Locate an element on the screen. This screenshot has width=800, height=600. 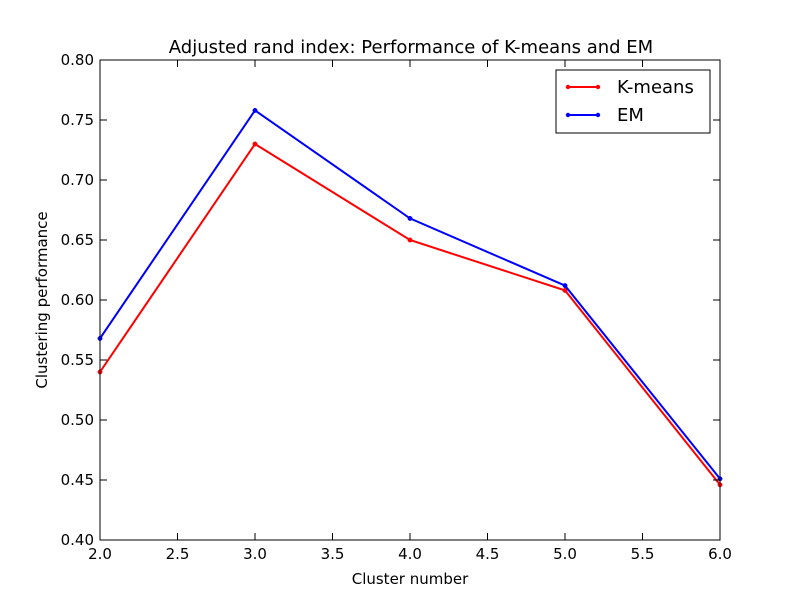
x-tick-label: 2.5 is located at coordinates (178, 554).